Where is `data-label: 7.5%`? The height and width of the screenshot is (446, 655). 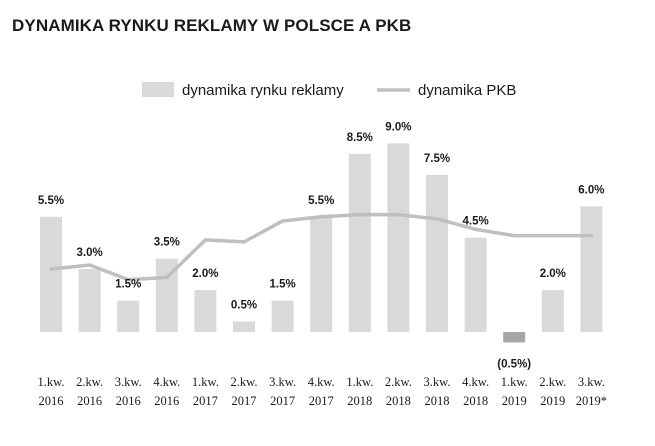 data-label: 7.5% is located at coordinates (437, 159).